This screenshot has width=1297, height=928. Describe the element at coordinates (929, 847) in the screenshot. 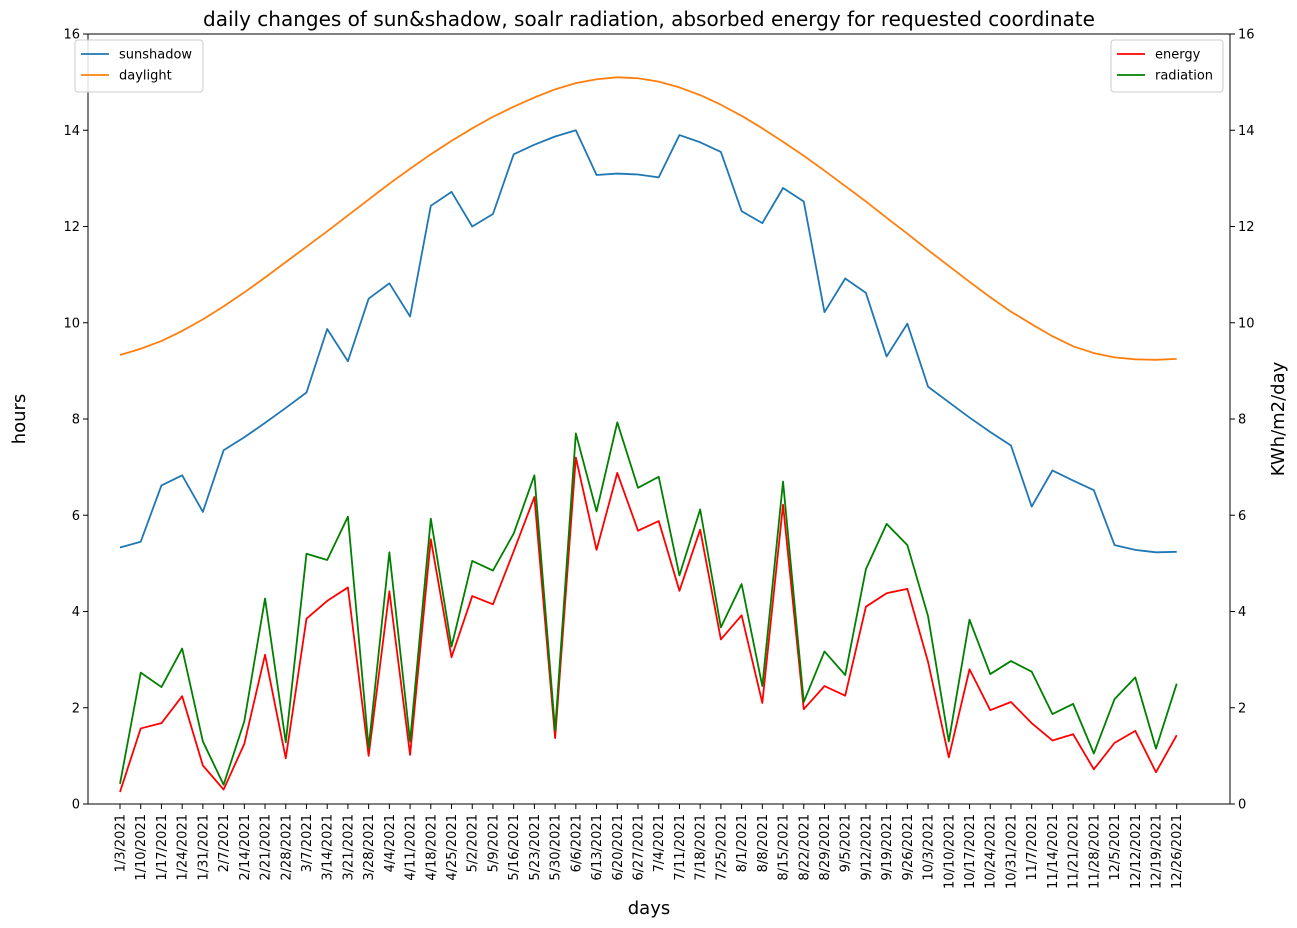

I see `x-tick-label: 10/3/2021` at that location.